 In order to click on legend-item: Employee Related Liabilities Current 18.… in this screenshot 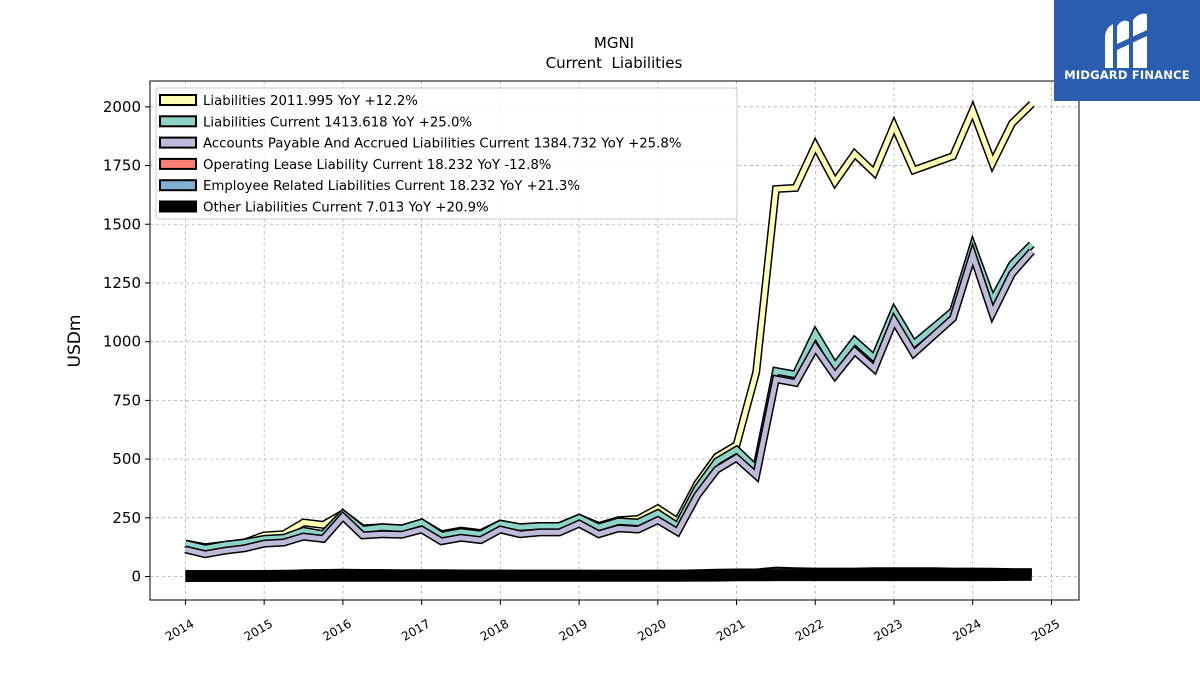, I will do `click(369, 186)`.